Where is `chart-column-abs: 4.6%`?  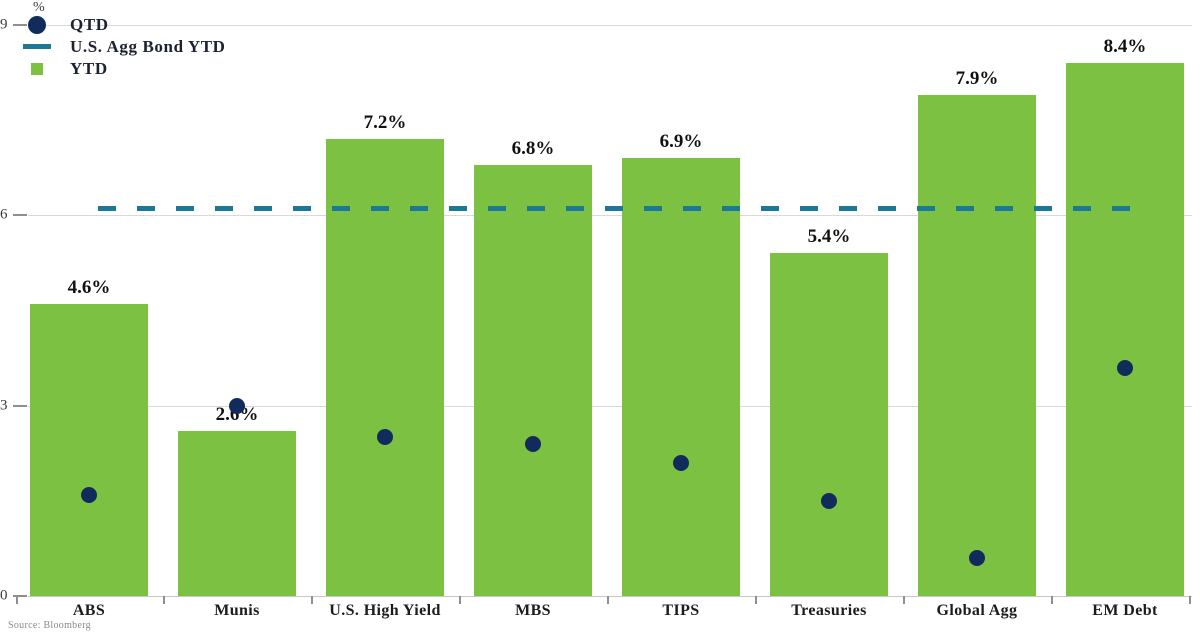
chart-column-abs: 4.6% is located at coordinates (89, 310).